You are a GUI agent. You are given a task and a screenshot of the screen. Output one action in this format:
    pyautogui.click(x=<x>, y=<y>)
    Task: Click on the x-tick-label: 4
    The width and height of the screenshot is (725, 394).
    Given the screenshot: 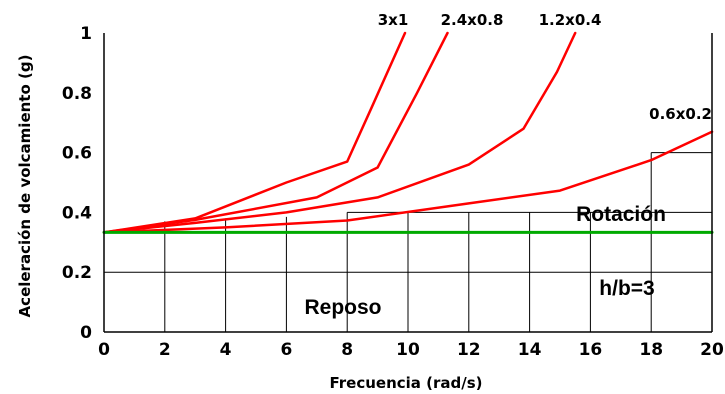 What is the action you would take?
    pyautogui.click(x=226, y=350)
    